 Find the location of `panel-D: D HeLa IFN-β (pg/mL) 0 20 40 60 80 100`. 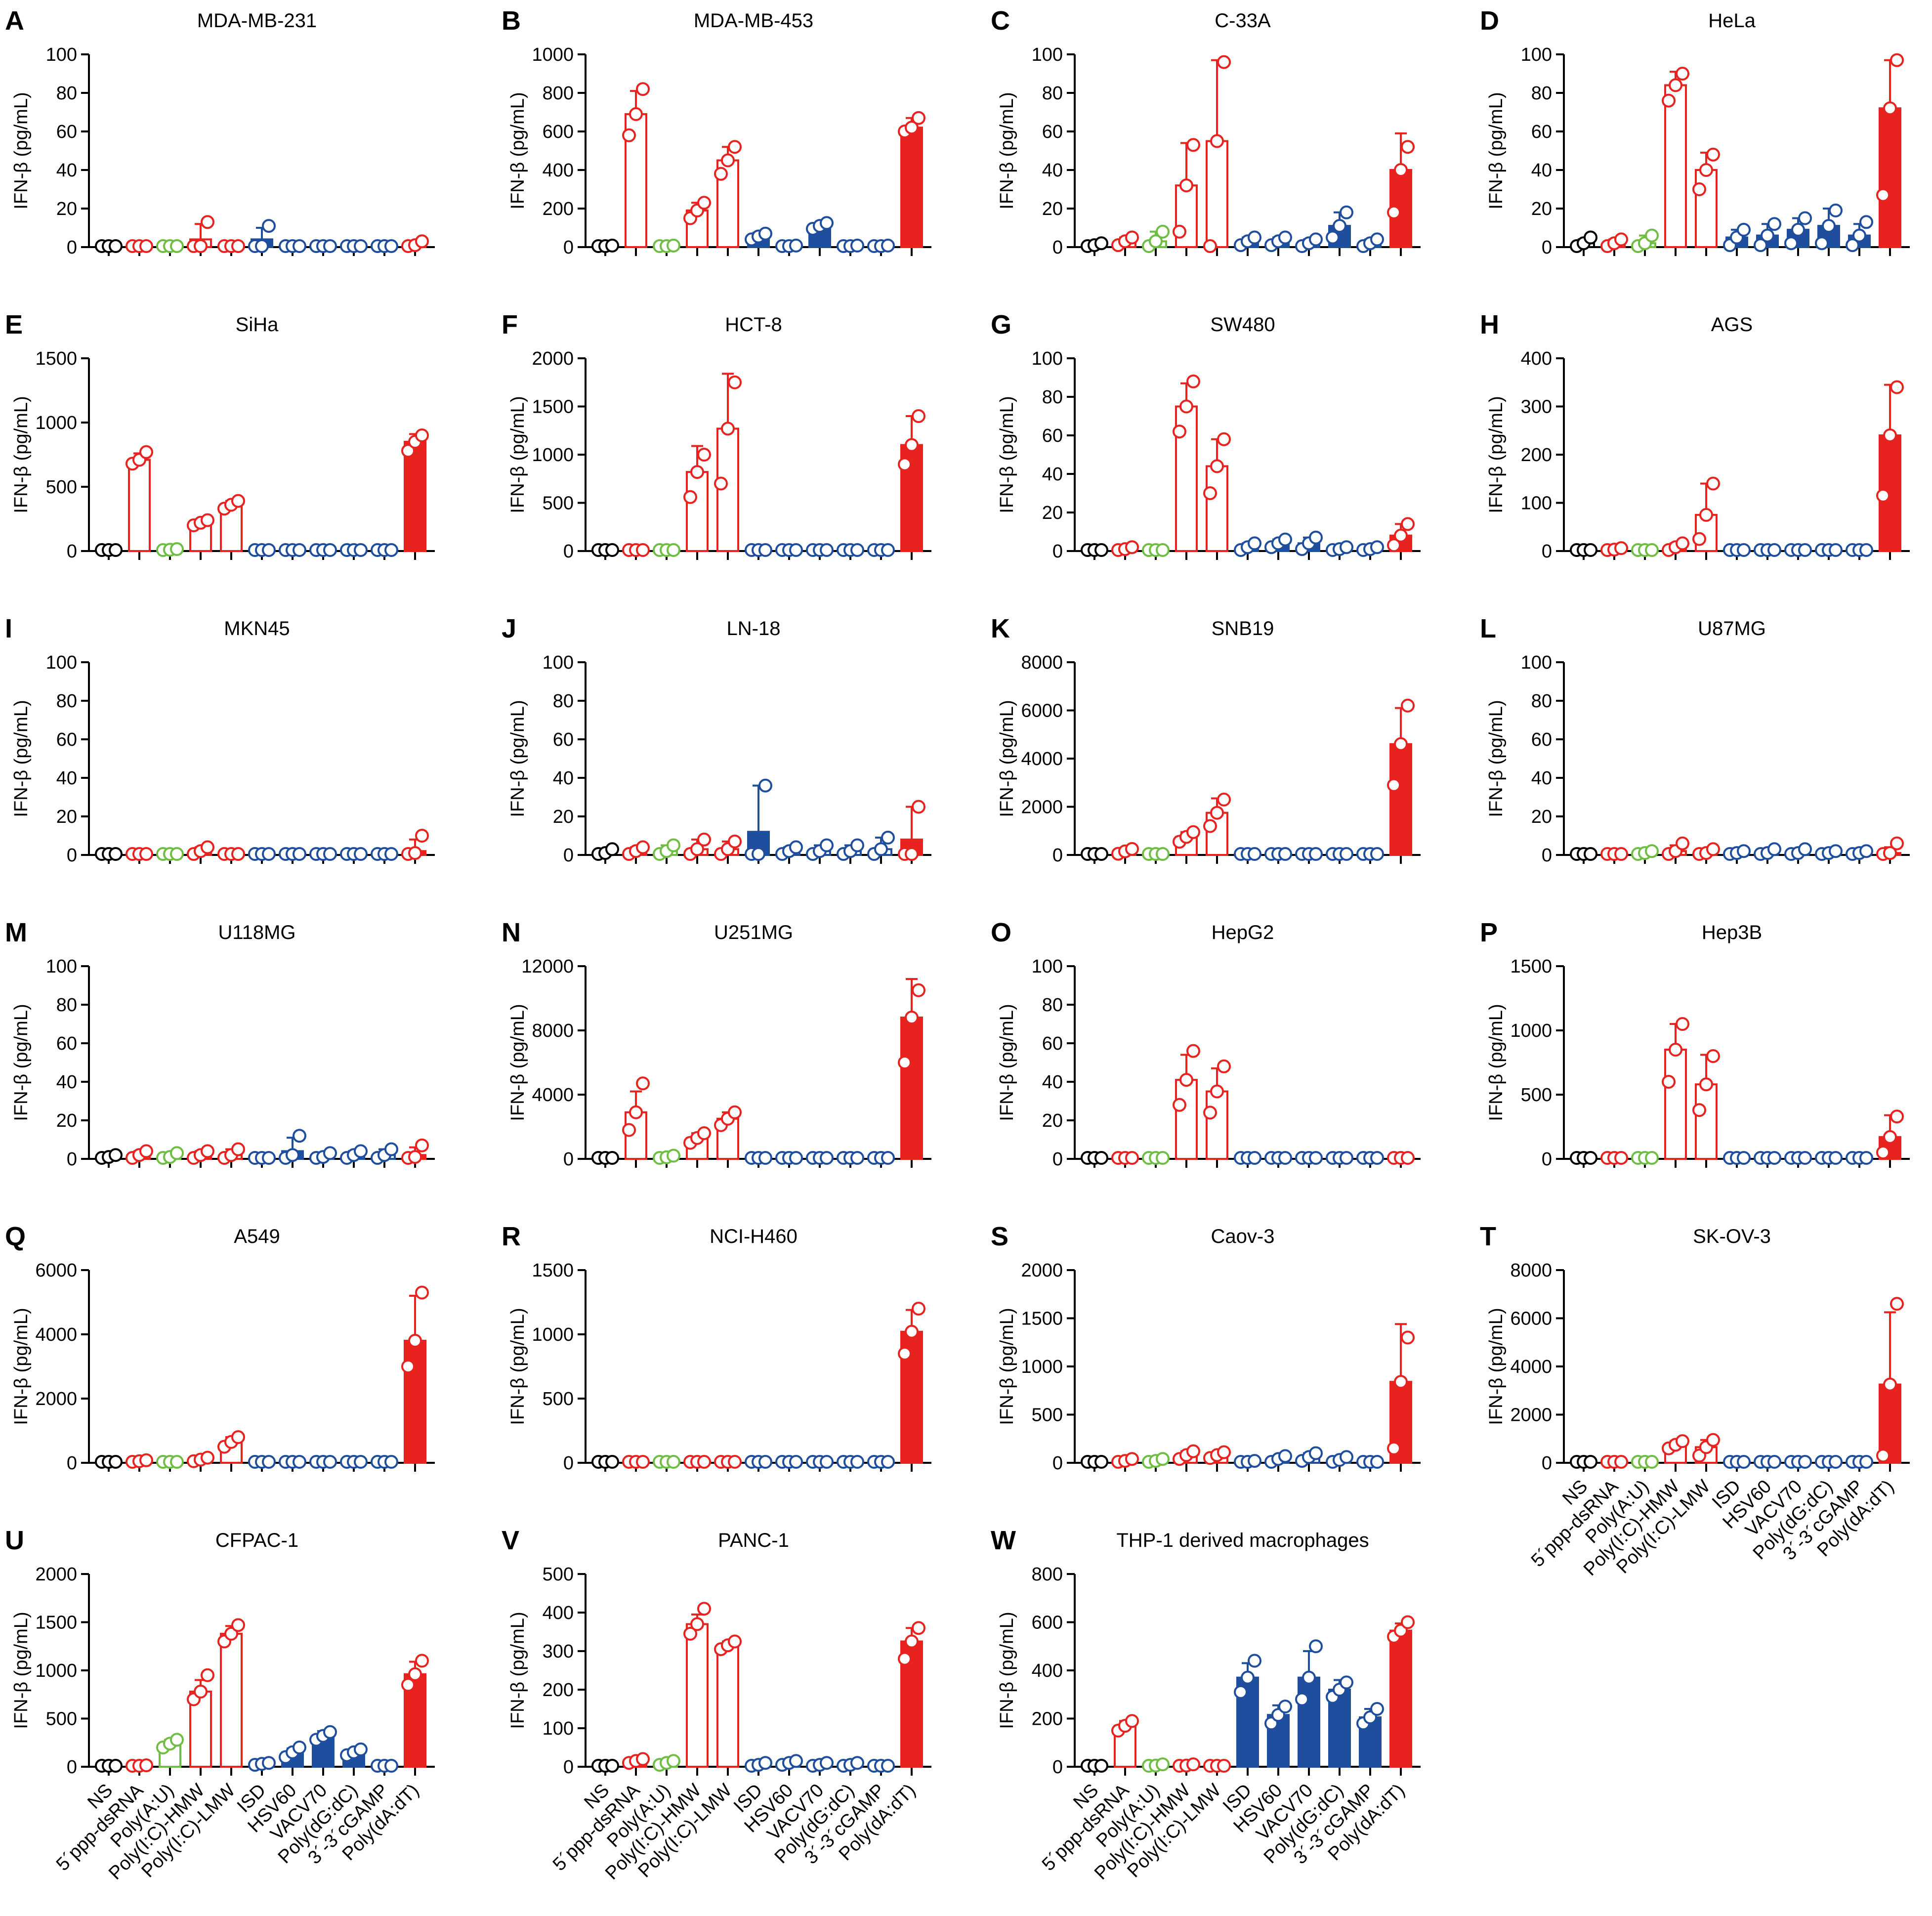

panel-D: D HeLa IFN-β (pg/mL) 0 20 40 60 80 100 is located at coordinates (1695, 132).